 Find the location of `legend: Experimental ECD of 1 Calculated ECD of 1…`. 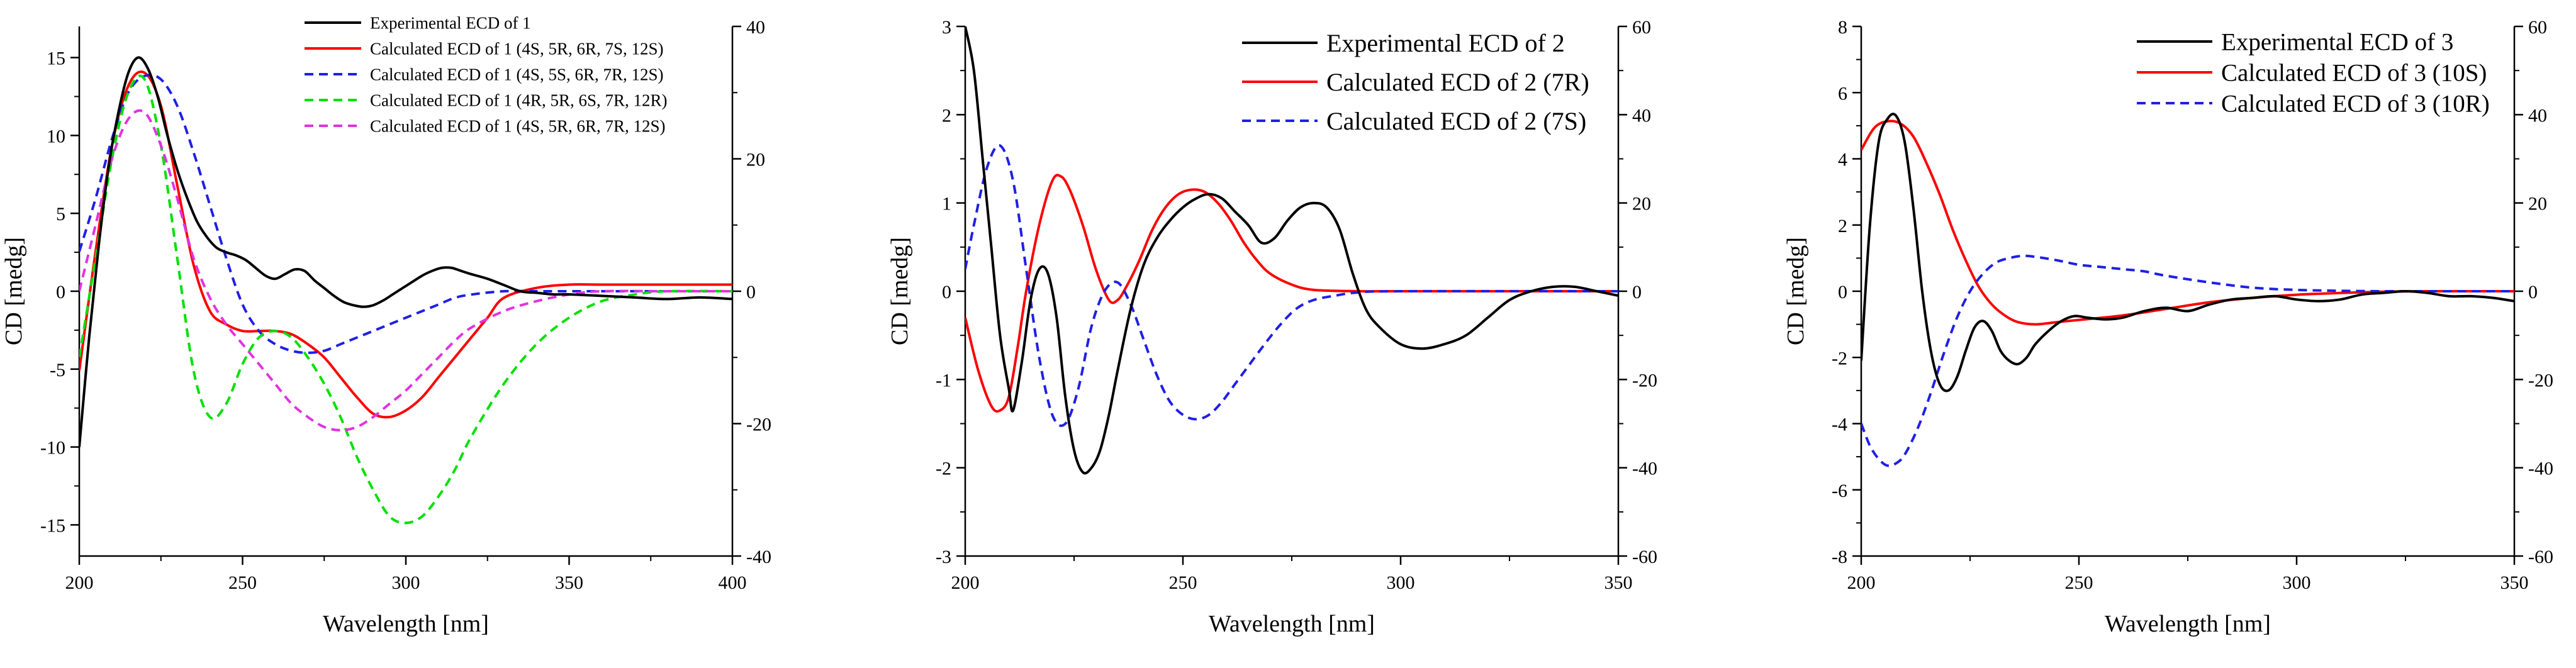

legend: Experimental ECD of 1 Calculated ECD of 1… is located at coordinates (486, 74).